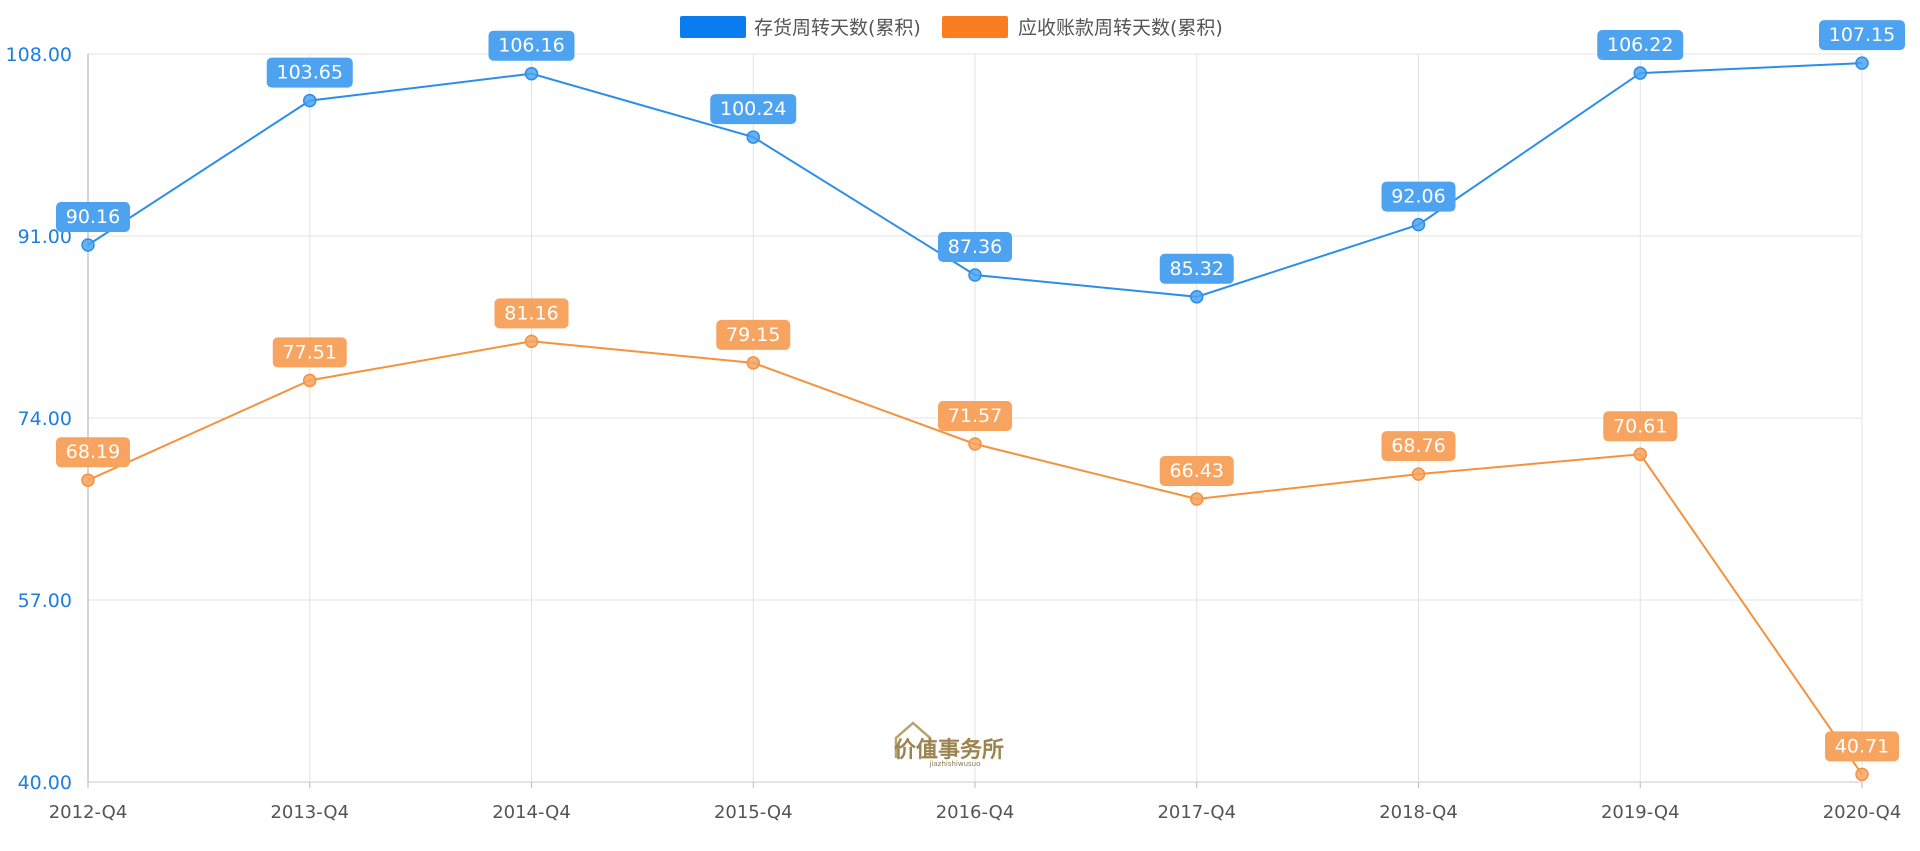 The width and height of the screenshot is (1920, 851). I want to click on data-label: 85.32, so click(1197, 269).